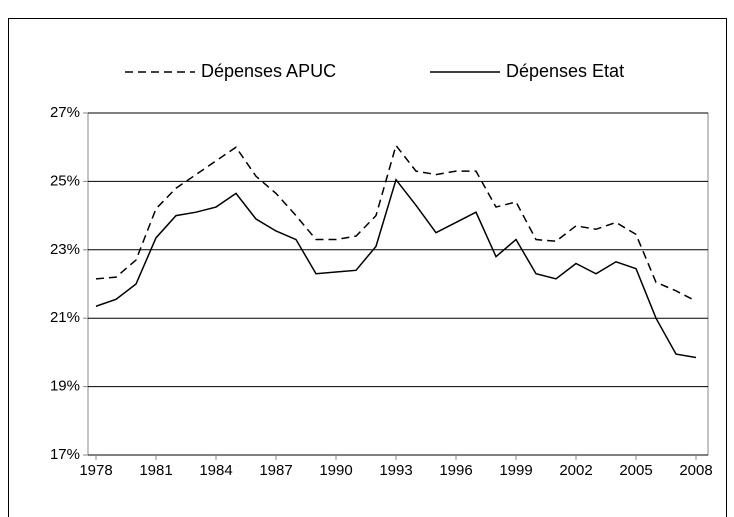 This screenshot has height=517, width=734. Describe the element at coordinates (215, 470) in the screenshot. I see `x-tick-label: 1984` at that location.